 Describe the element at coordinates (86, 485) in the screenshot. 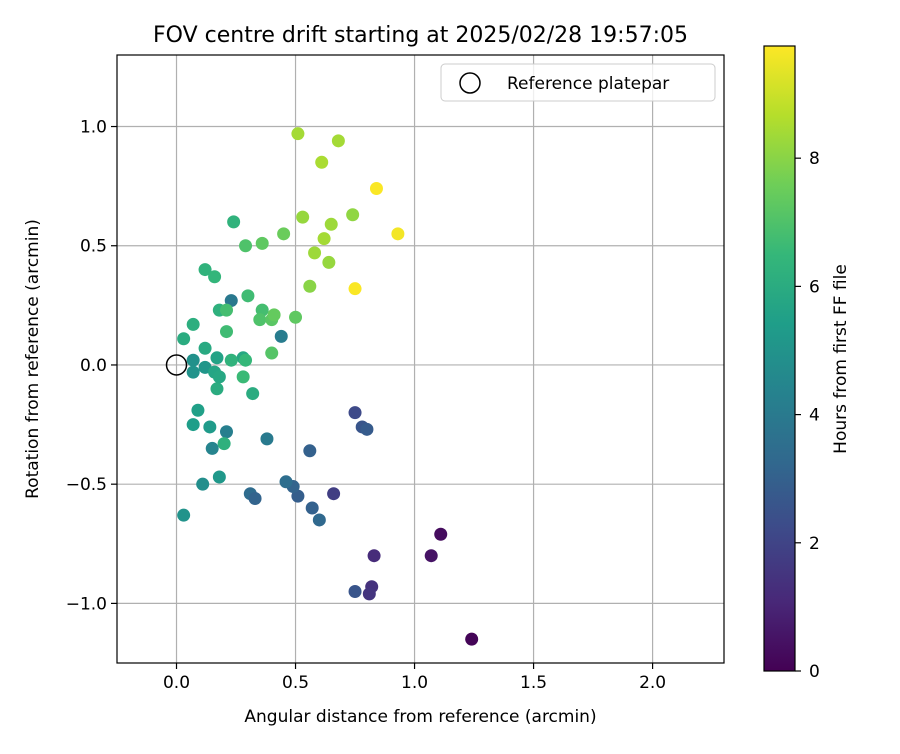

I see `y-tick-label: −0.5` at that location.